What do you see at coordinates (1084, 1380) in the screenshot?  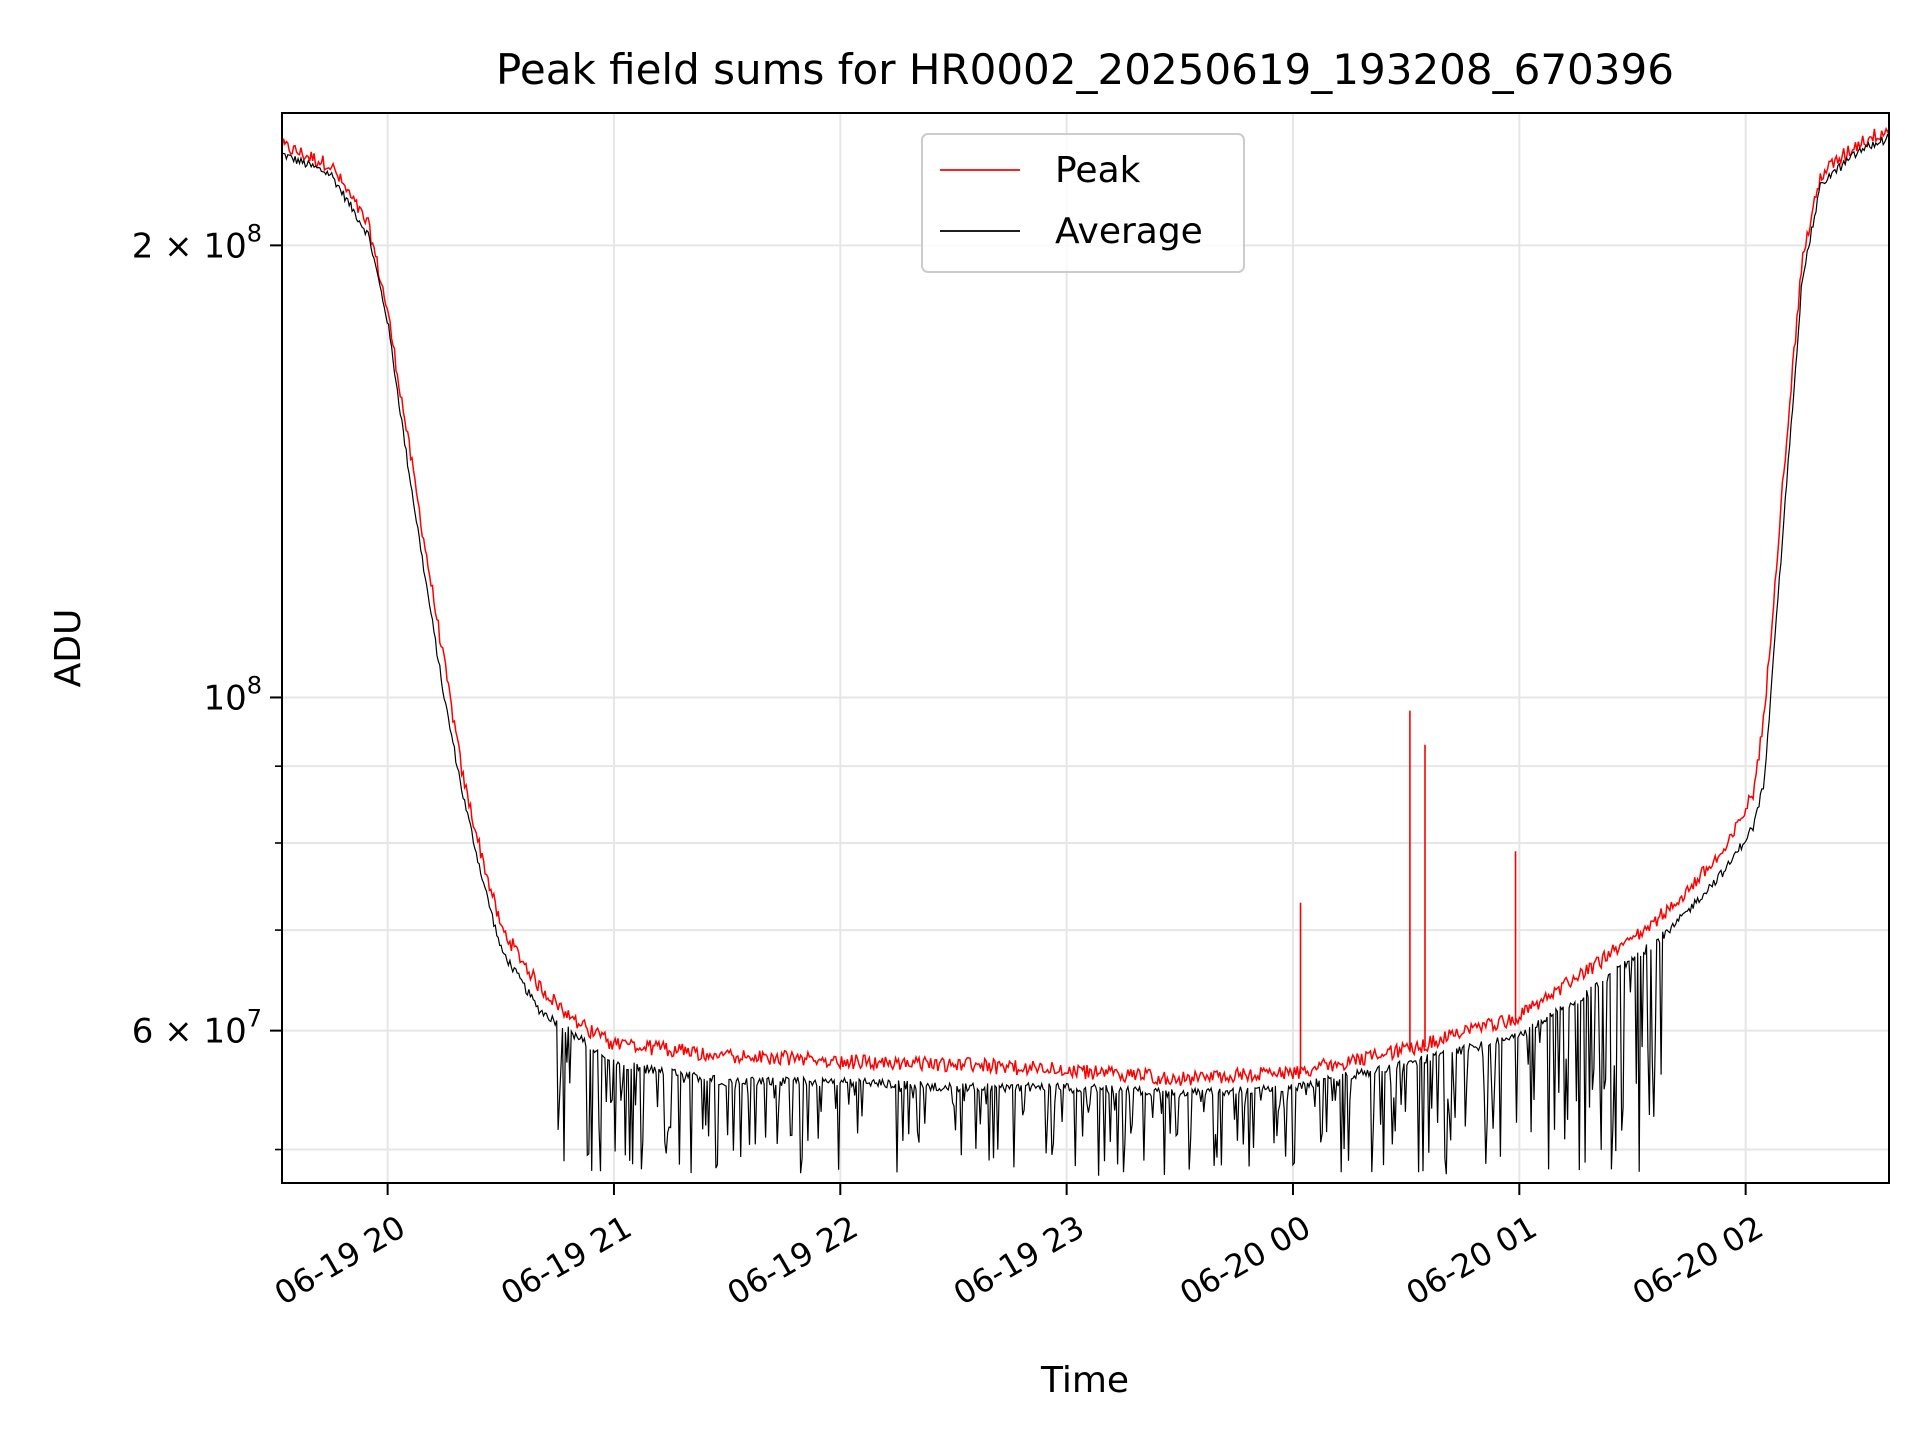 I see `x-axis-label: Time` at bounding box center [1084, 1380].